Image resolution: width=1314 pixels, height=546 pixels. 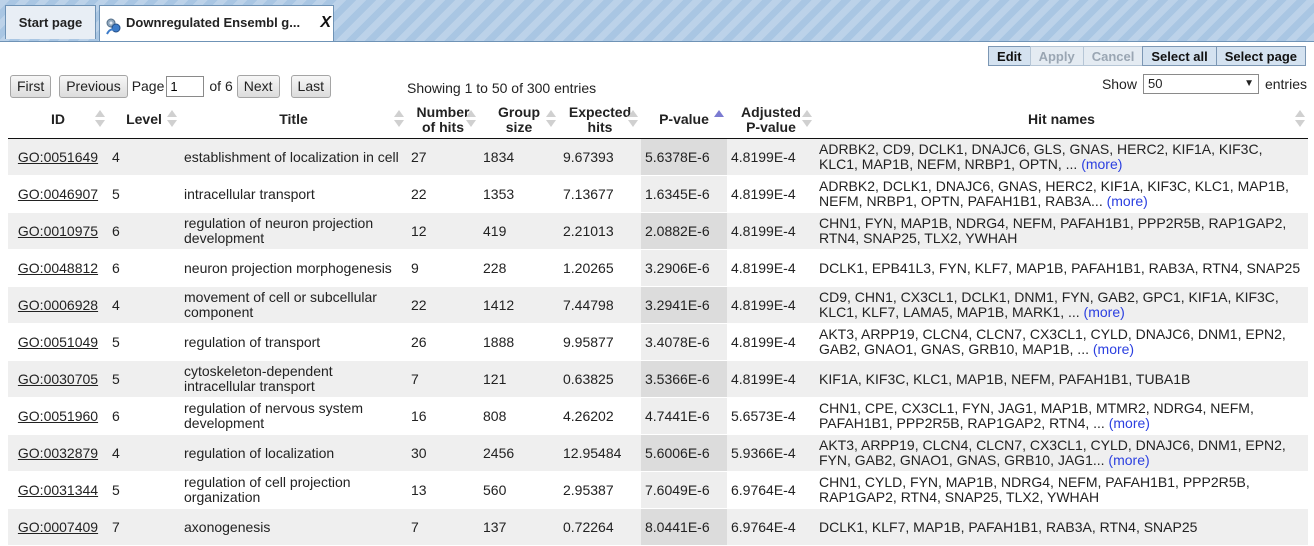 I want to click on go-id-link: GO:0046907, so click(x=58, y=193).